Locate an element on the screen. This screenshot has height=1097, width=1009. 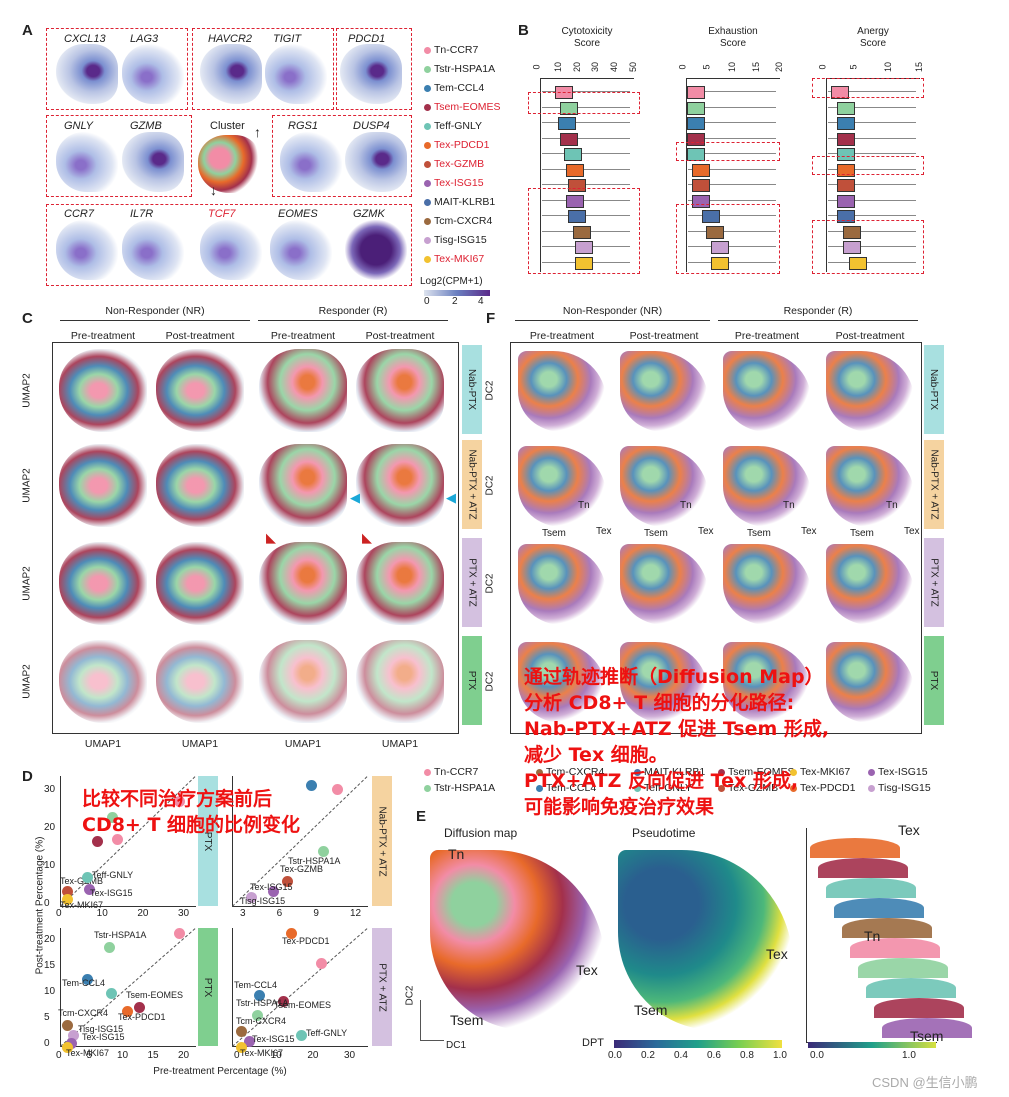
legend-e-item-3: Tem-CCL4 is located at coordinates (566, 788).